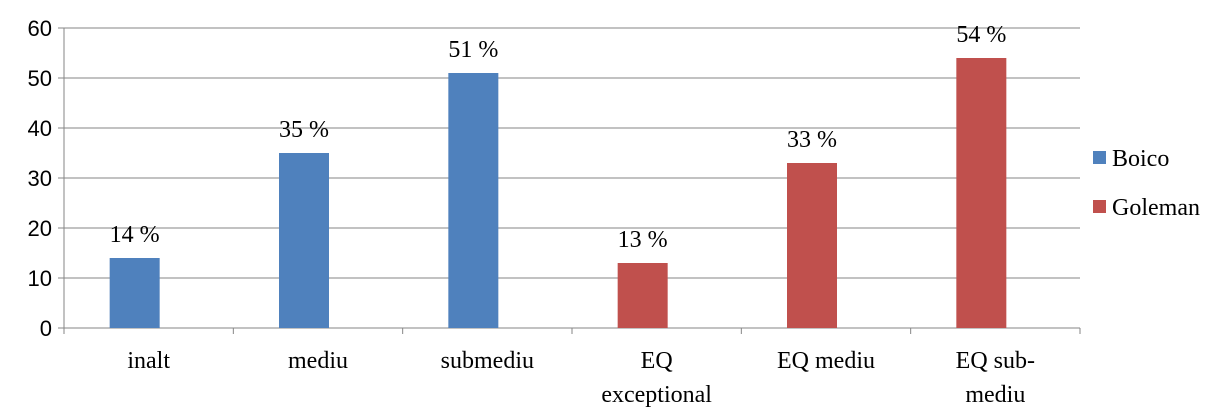 This screenshot has width=1225, height=413. Describe the element at coordinates (826, 361) in the screenshot. I see `x-category-label: EQ mediu` at that location.